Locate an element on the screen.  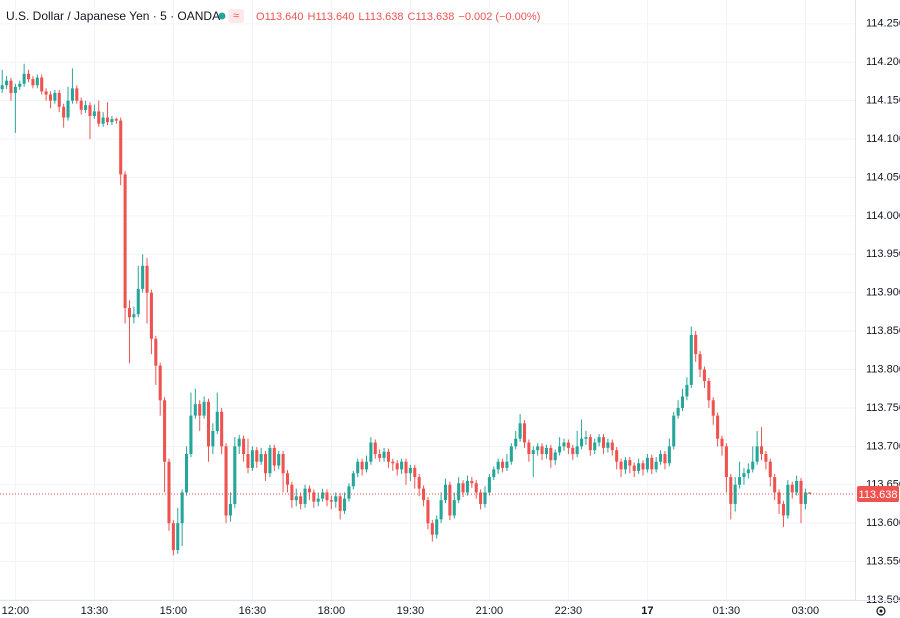
gear is located at coordinates (881, 611).